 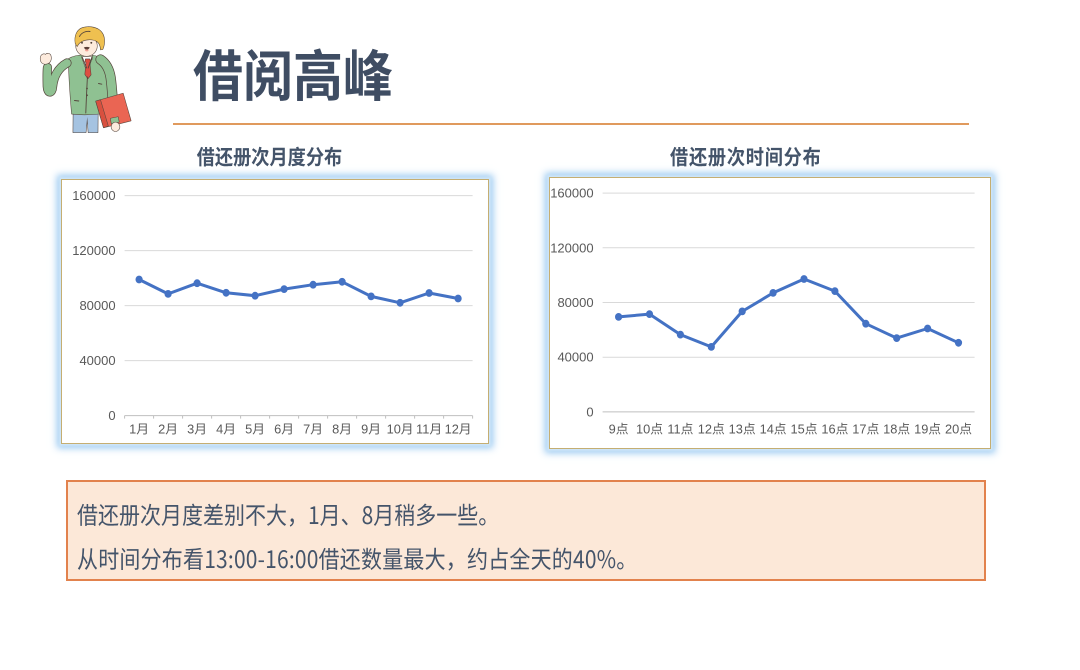 I want to click on svg-text: 12点, so click(x=711, y=429).